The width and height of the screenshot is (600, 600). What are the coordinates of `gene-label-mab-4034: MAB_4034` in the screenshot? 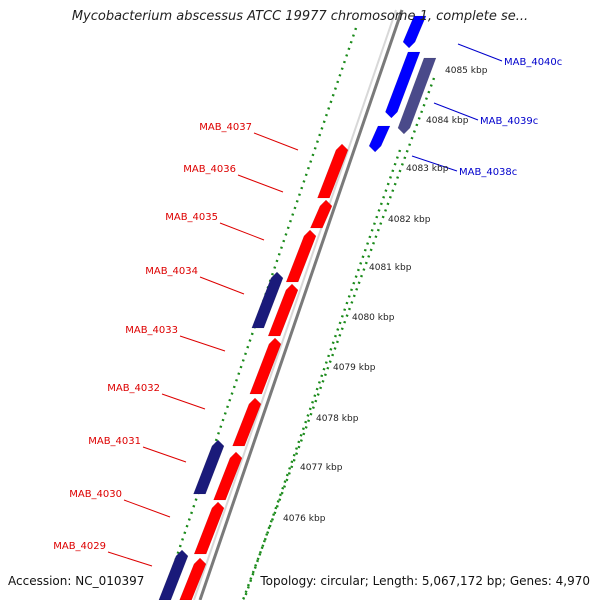 It's located at (171, 271).